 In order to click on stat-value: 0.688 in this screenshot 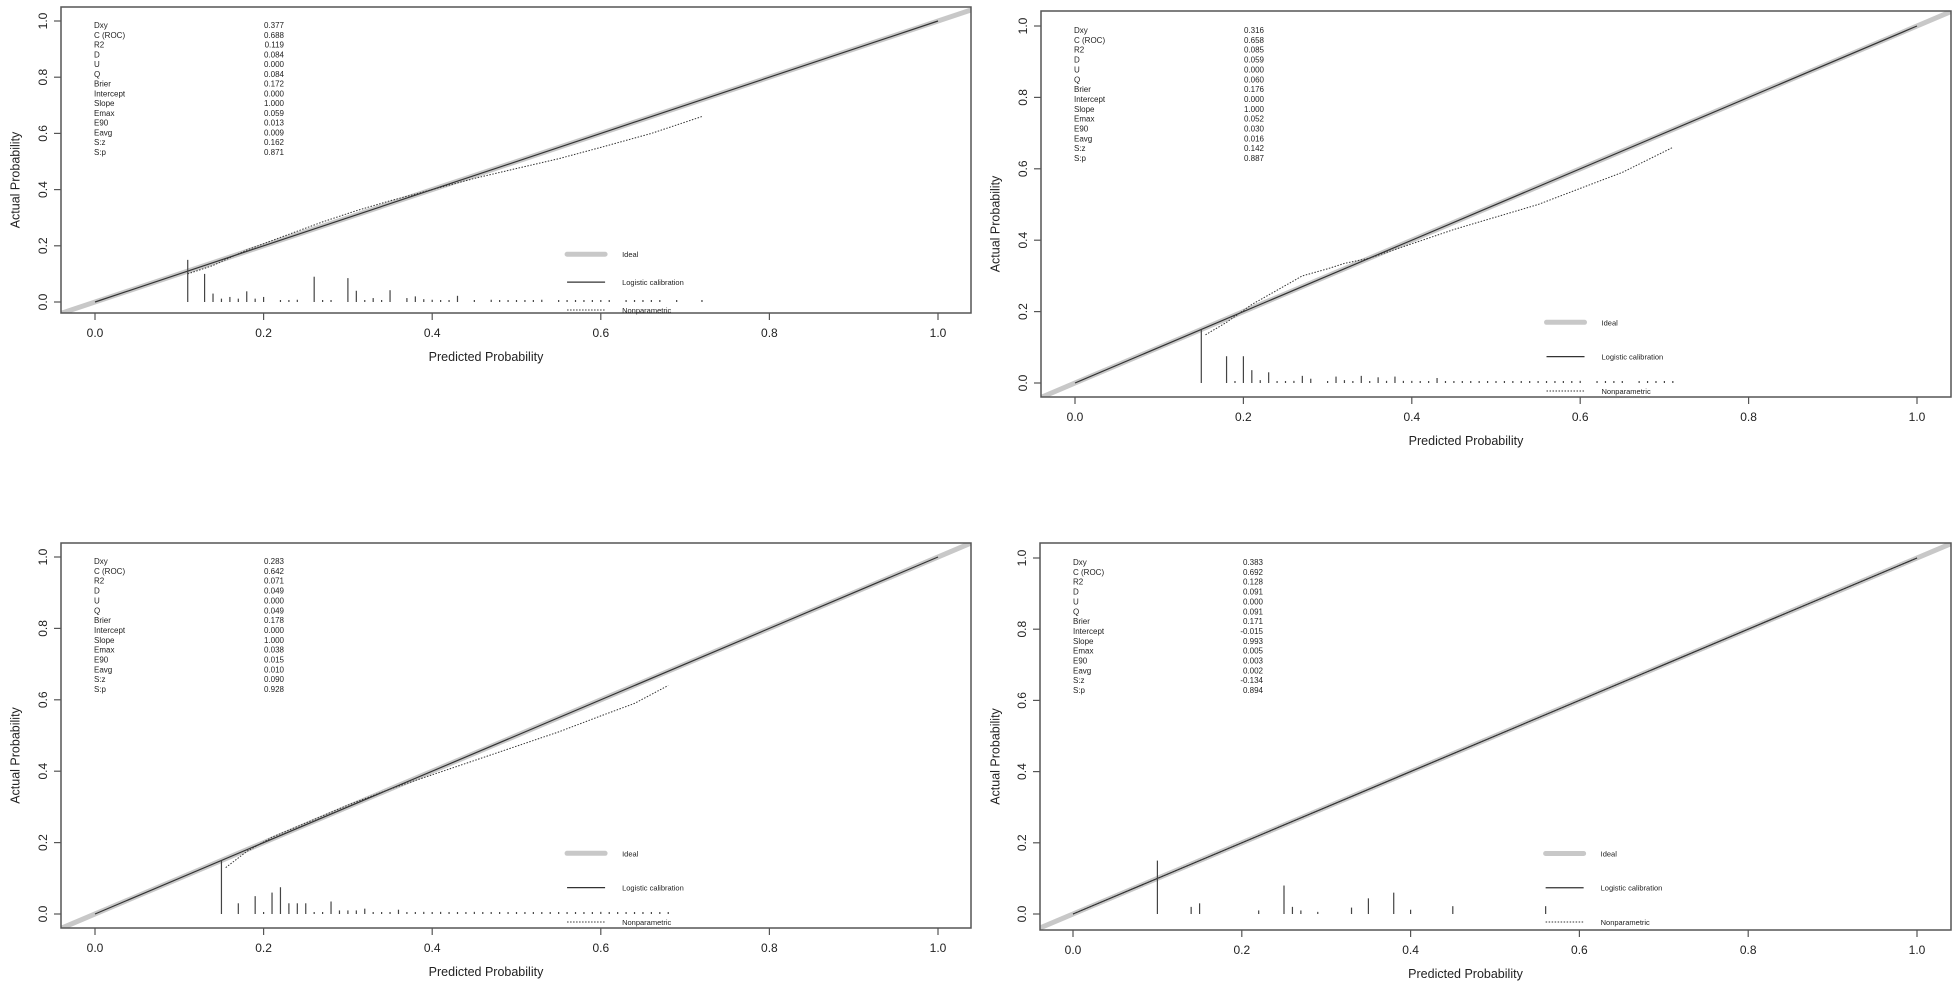, I will do `click(274, 35)`.